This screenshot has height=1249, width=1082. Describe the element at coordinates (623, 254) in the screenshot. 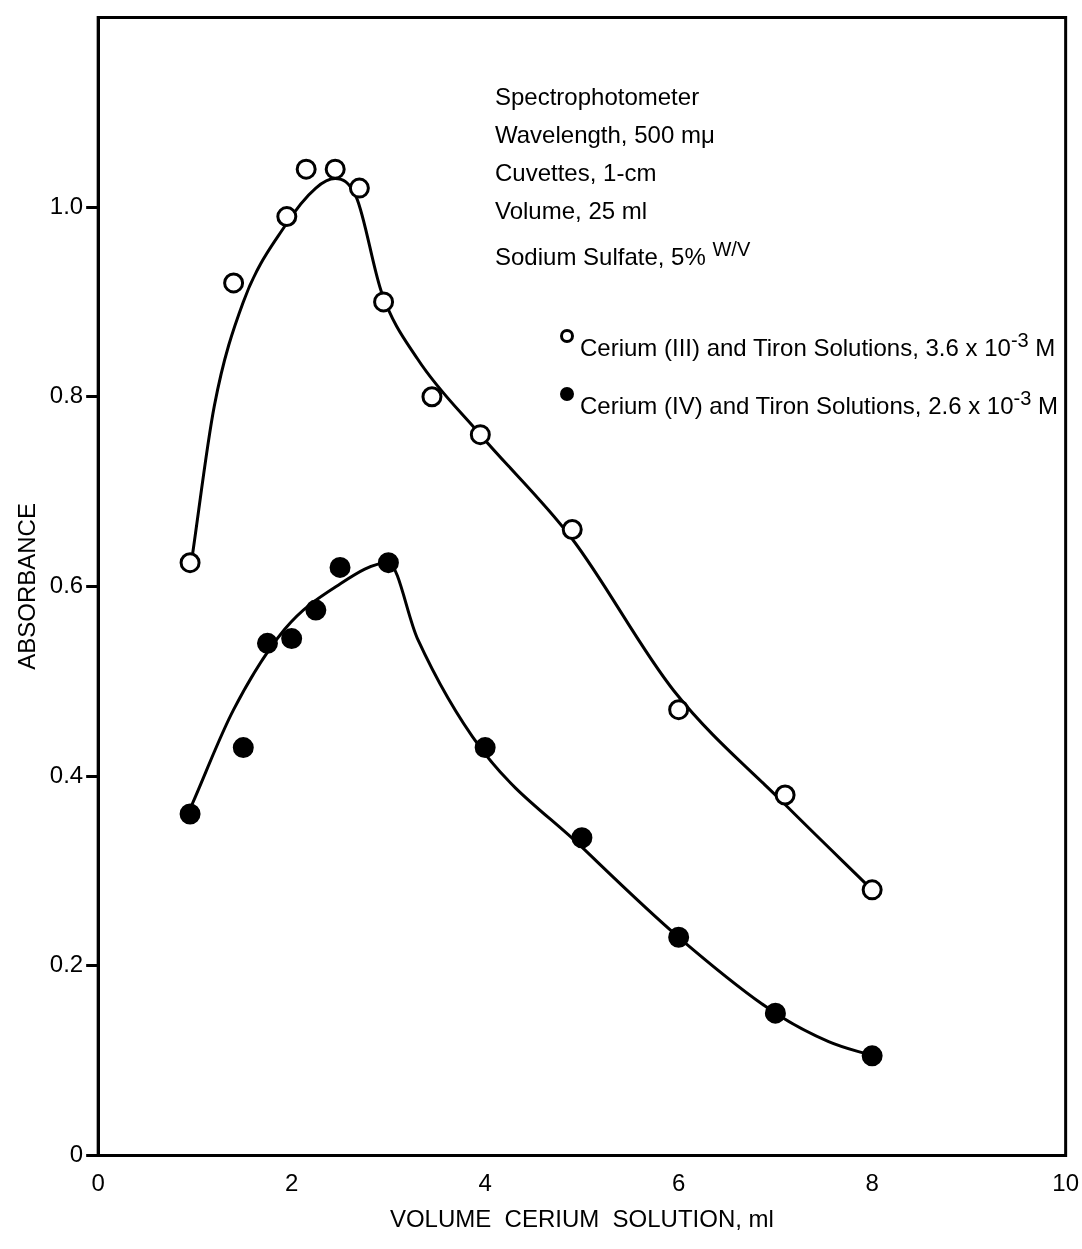

I see `annotation: Sodium Sulfate, 5% $^{W/V}$` at that location.